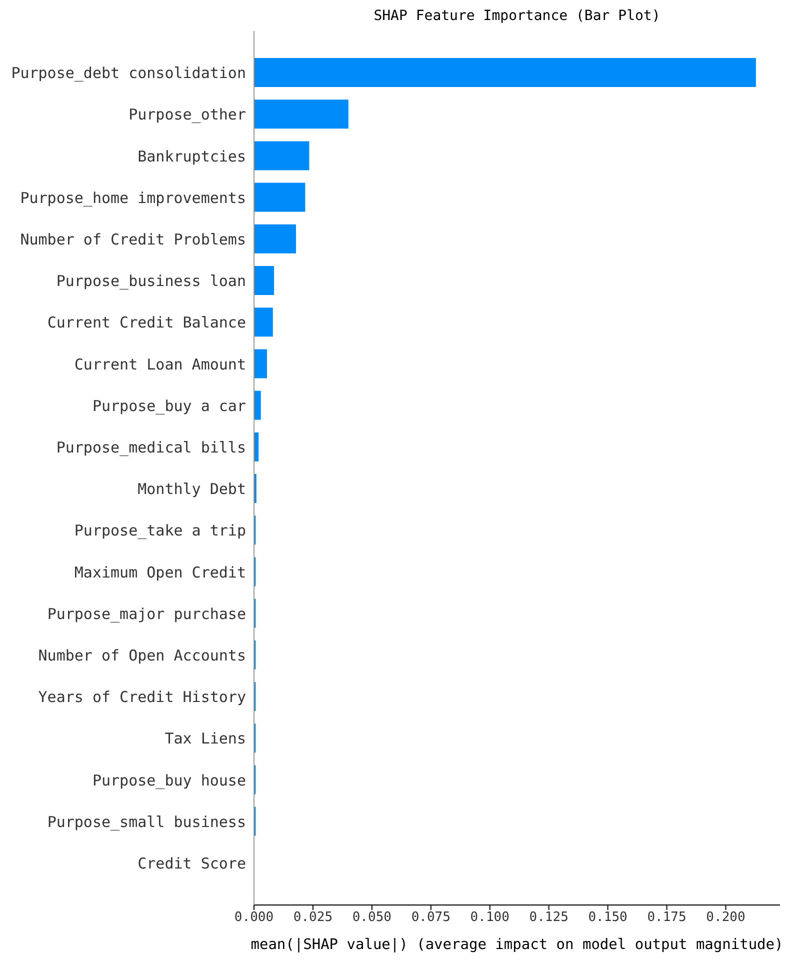  I want to click on y-tick-label: Current Credit Balance, so click(146, 323).